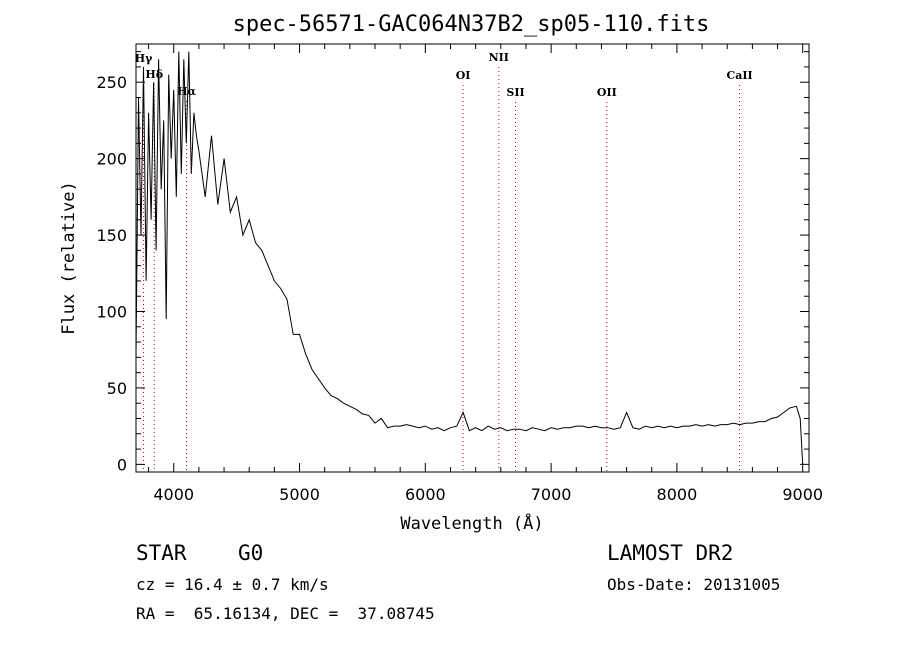 This screenshot has height=650, width=900. Describe the element at coordinates (463, 75) in the screenshot. I see `spectral-line-label: OI` at that location.